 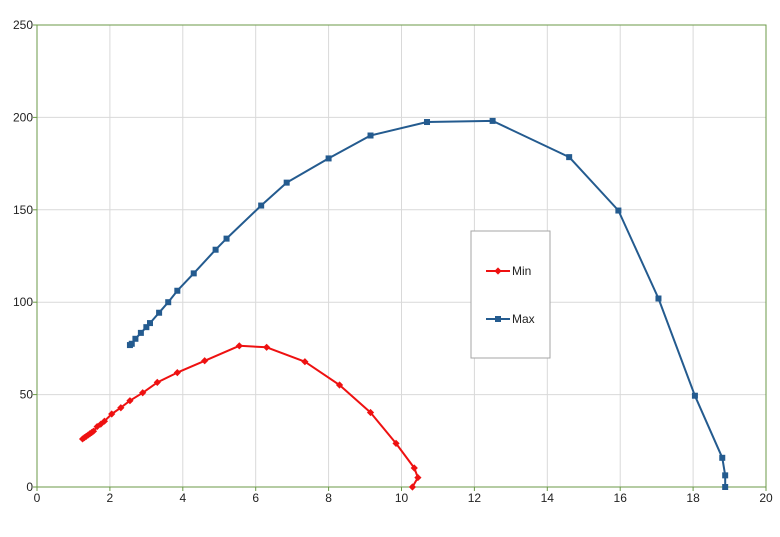 What do you see at coordinates (766, 498) in the screenshot?
I see `x-tick-label: 20` at bounding box center [766, 498].